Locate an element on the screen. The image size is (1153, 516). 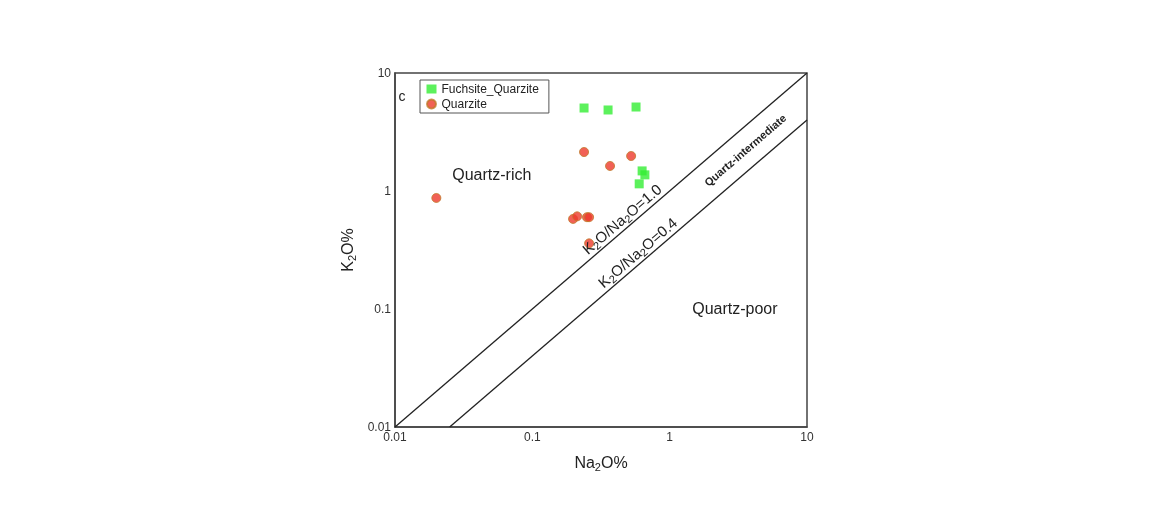
y-tick-label: 0.01 is located at coordinates (379, 427).